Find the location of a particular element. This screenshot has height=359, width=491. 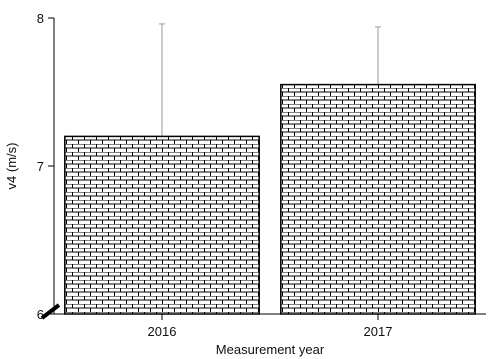

x-tick-label: 2017 is located at coordinates (378, 331).